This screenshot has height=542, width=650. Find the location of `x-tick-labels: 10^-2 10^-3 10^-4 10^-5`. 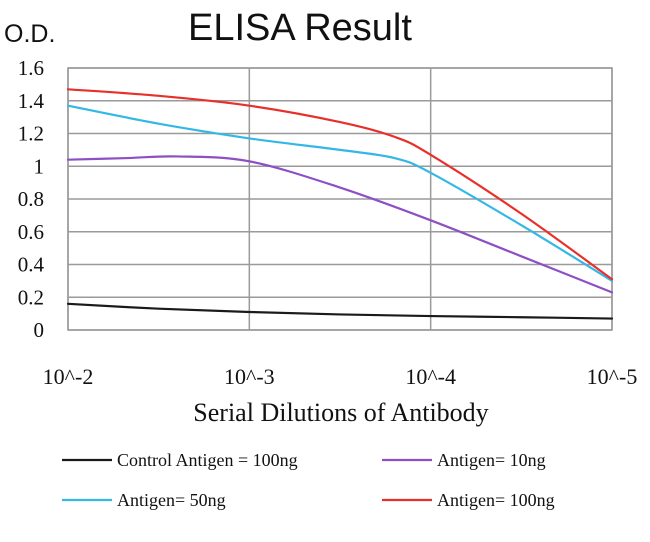

x-tick-labels: 10^-2 10^-3 10^-4 10^-5 is located at coordinates (340, 376).